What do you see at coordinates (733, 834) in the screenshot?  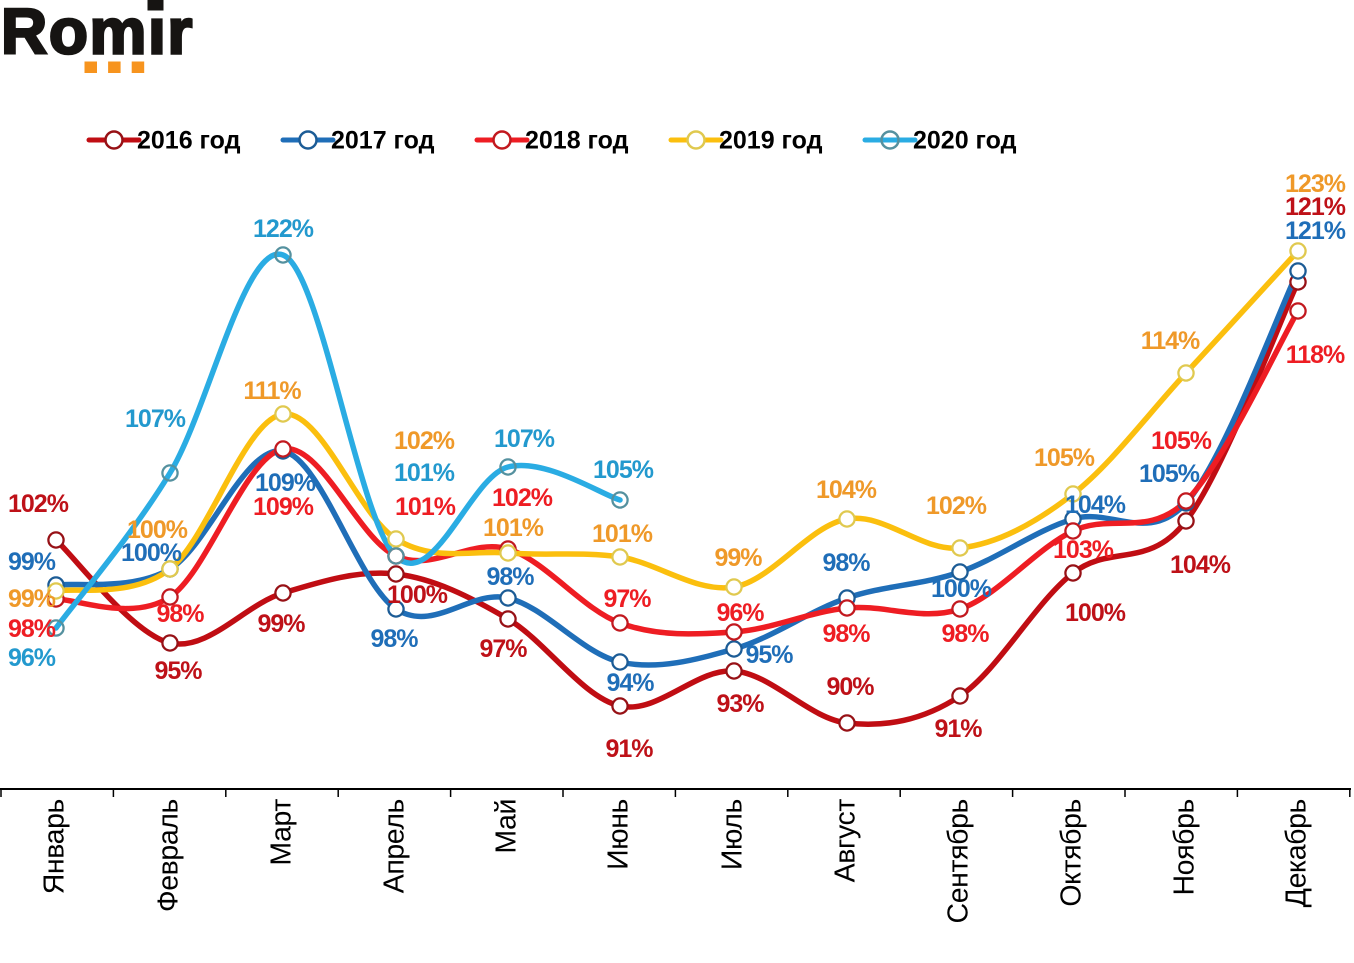 I see `svg-text: Июль` at bounding box center [733, 834].